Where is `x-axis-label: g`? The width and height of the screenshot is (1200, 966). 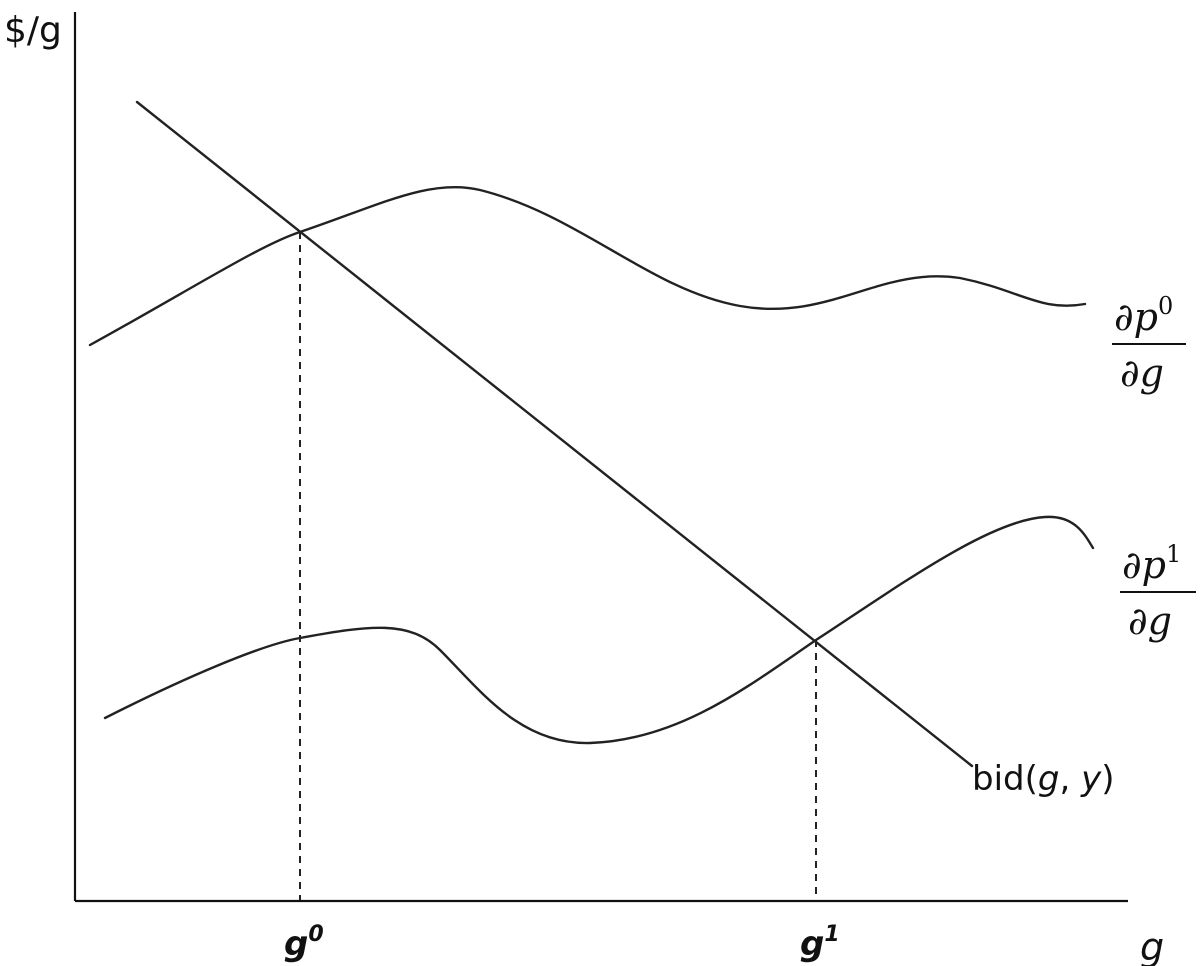 x-axis-label: g is located at coordinates (1152, 945).